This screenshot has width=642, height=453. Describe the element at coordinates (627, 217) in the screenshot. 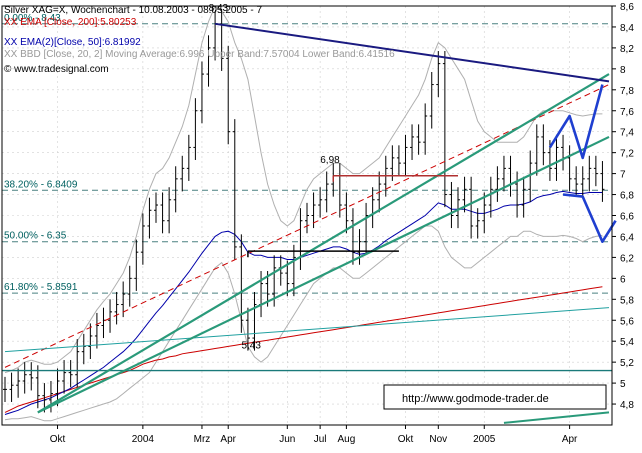

I see `y-tick-label: 6,6` at that location.